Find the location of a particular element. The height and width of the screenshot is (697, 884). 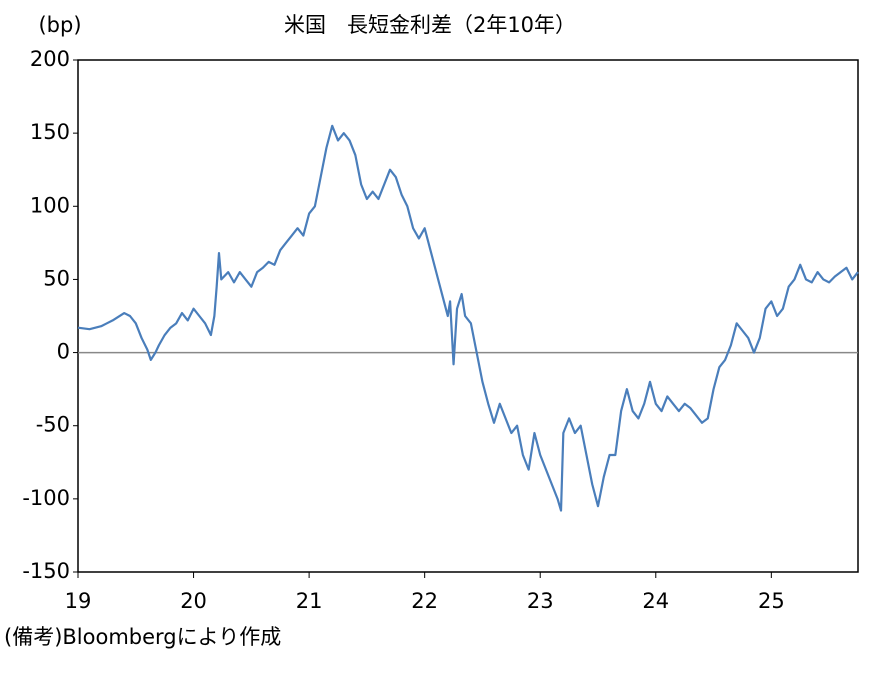

x-tick-label: 24 is located at coordinates (655, 601).